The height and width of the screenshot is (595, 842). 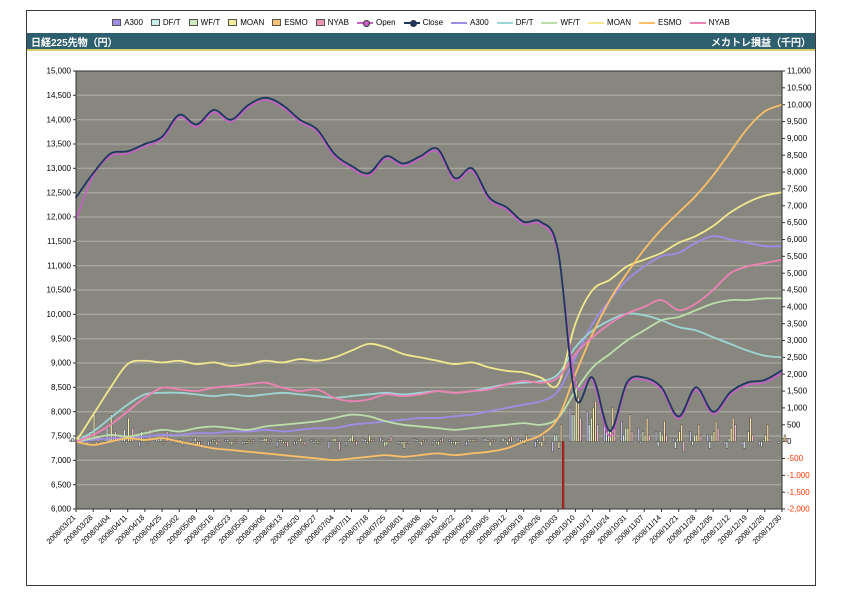 I want to click on svg-text: 15,000, so click(x=59, y=71).